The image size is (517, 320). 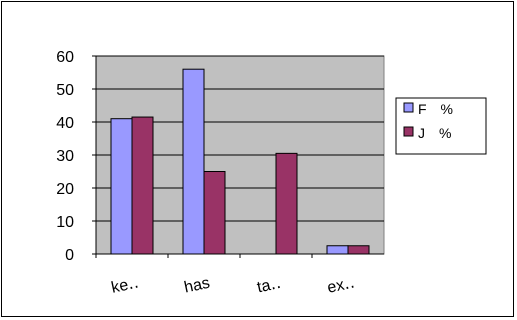 What do you see at coordinates (65, 57) in the screenshot?
I see `y-tick-label: 60` at bounding box center [65, 57].